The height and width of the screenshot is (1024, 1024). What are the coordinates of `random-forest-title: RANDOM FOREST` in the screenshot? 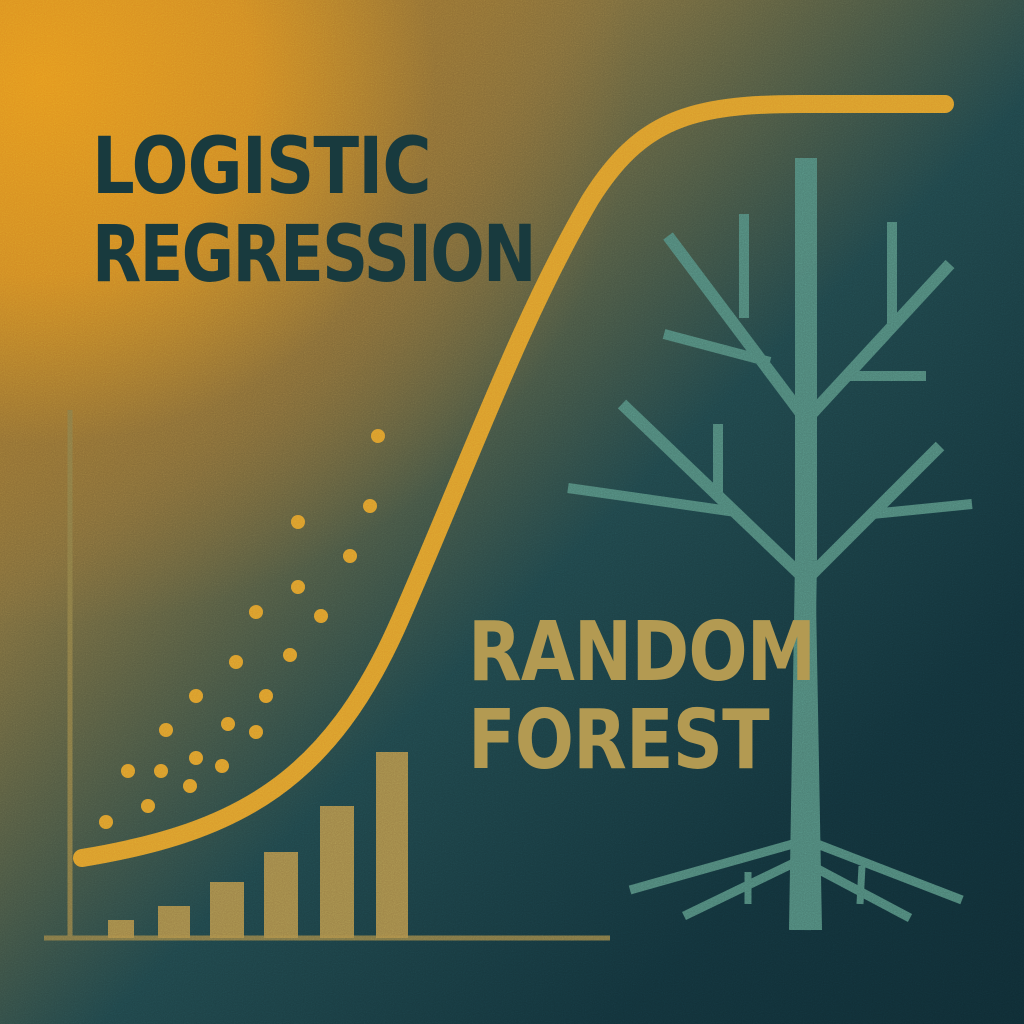 It's located at (672, 697).